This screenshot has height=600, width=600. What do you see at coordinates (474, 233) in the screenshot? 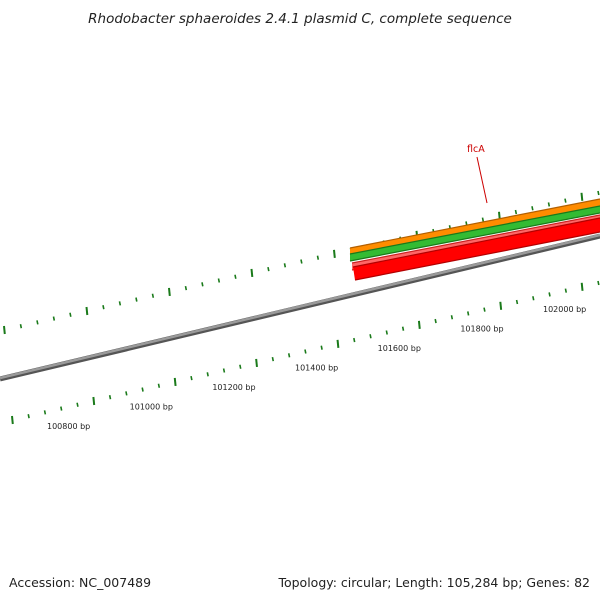
I see `forward-cds-track` at bounding box center [474, 233].